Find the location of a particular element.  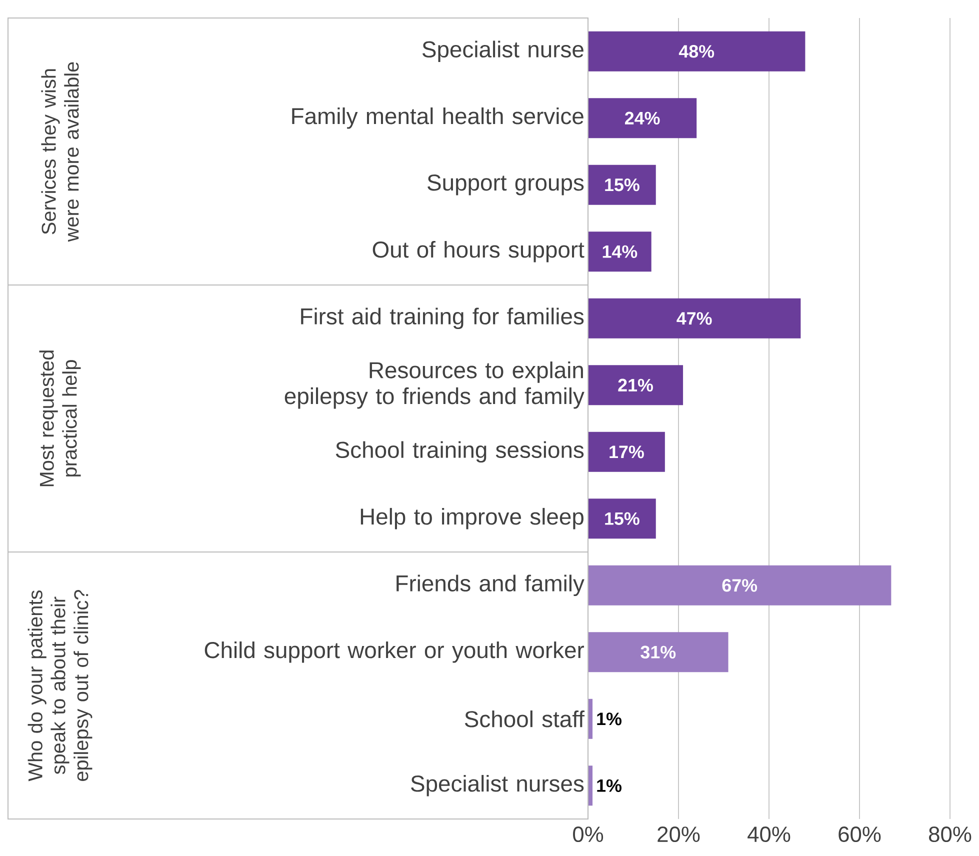

y-tick-label: Friends and family is located at coordinates (490, 585).